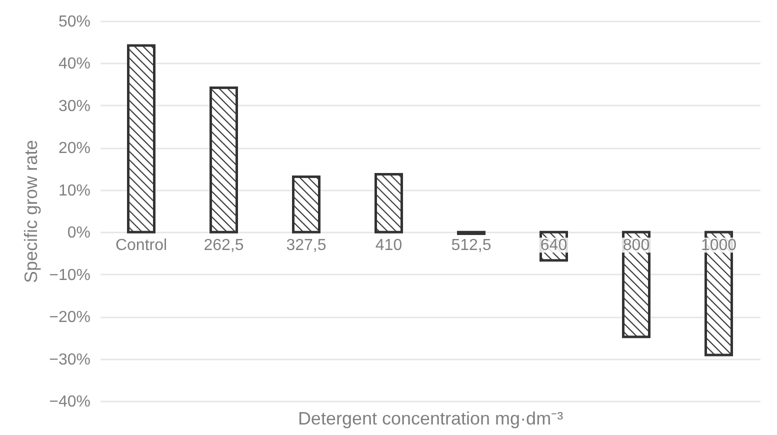 Image resolution: width=777 pixels, height=435 pixels. What do you see at coordinates (306, 245) in the screenshot?
I see `x-tick-label: 327,5` at bounding box center [306, 245].